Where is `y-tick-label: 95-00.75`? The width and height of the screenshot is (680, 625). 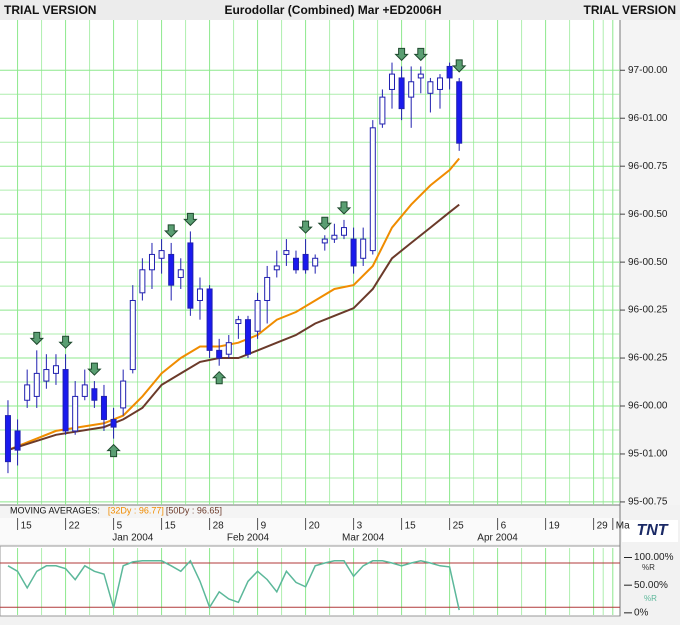 y-tick-label: 95-00.75 is located at coordinates (648, 502).